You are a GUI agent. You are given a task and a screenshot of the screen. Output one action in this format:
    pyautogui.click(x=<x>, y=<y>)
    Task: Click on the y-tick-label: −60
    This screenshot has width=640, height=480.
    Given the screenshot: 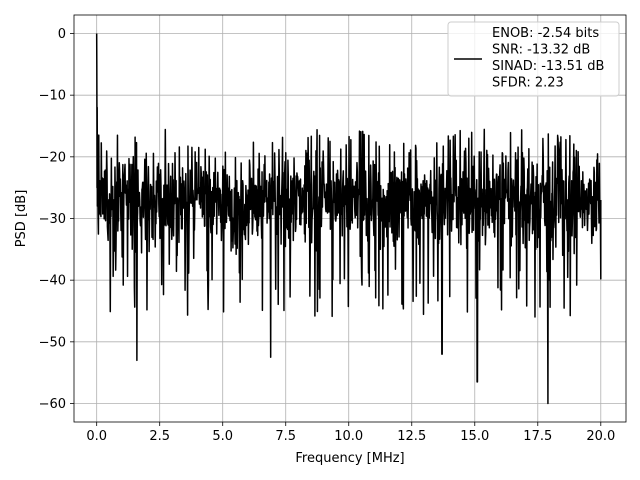 What is the action you would take?
    pyautogui.click(x=52, y=404)
    